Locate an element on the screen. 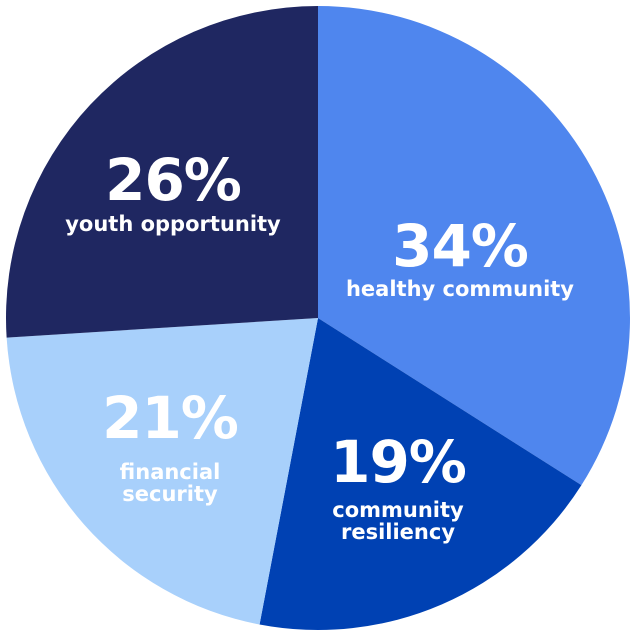 The height and width of the screenshot is (635, 635). value-label: 26% is located at coordinates (173, 180).